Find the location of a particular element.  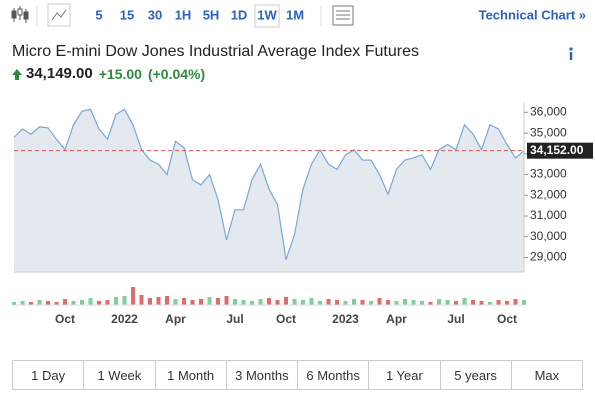

technical-chart-link: Technical Chart » is located at coordinates (532, 14).